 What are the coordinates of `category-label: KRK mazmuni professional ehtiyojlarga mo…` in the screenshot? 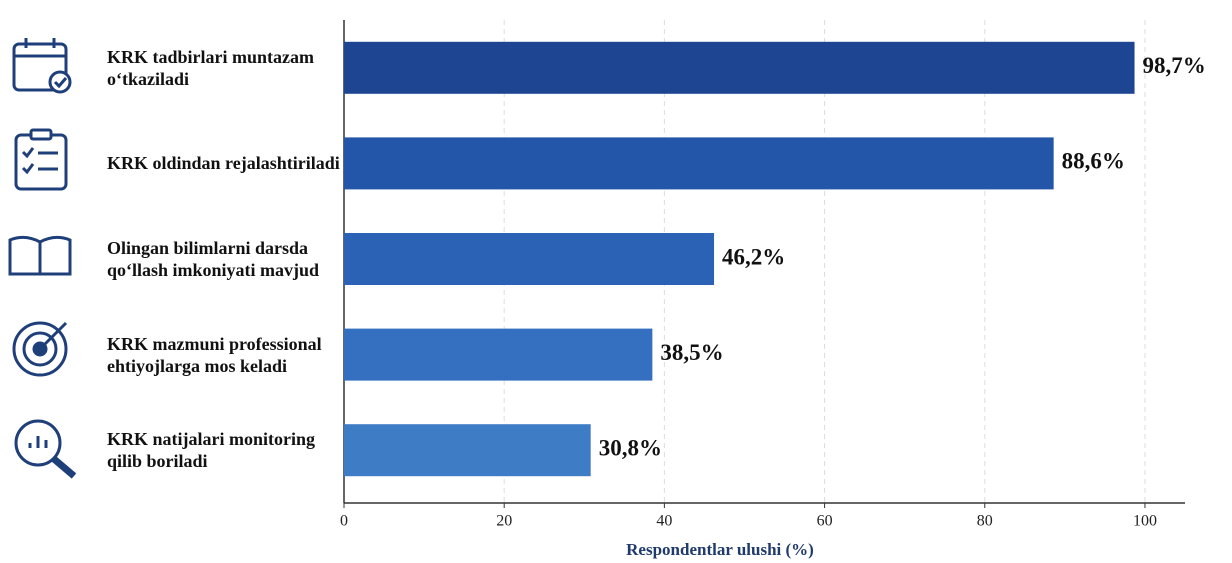 It's located at (214, 354).